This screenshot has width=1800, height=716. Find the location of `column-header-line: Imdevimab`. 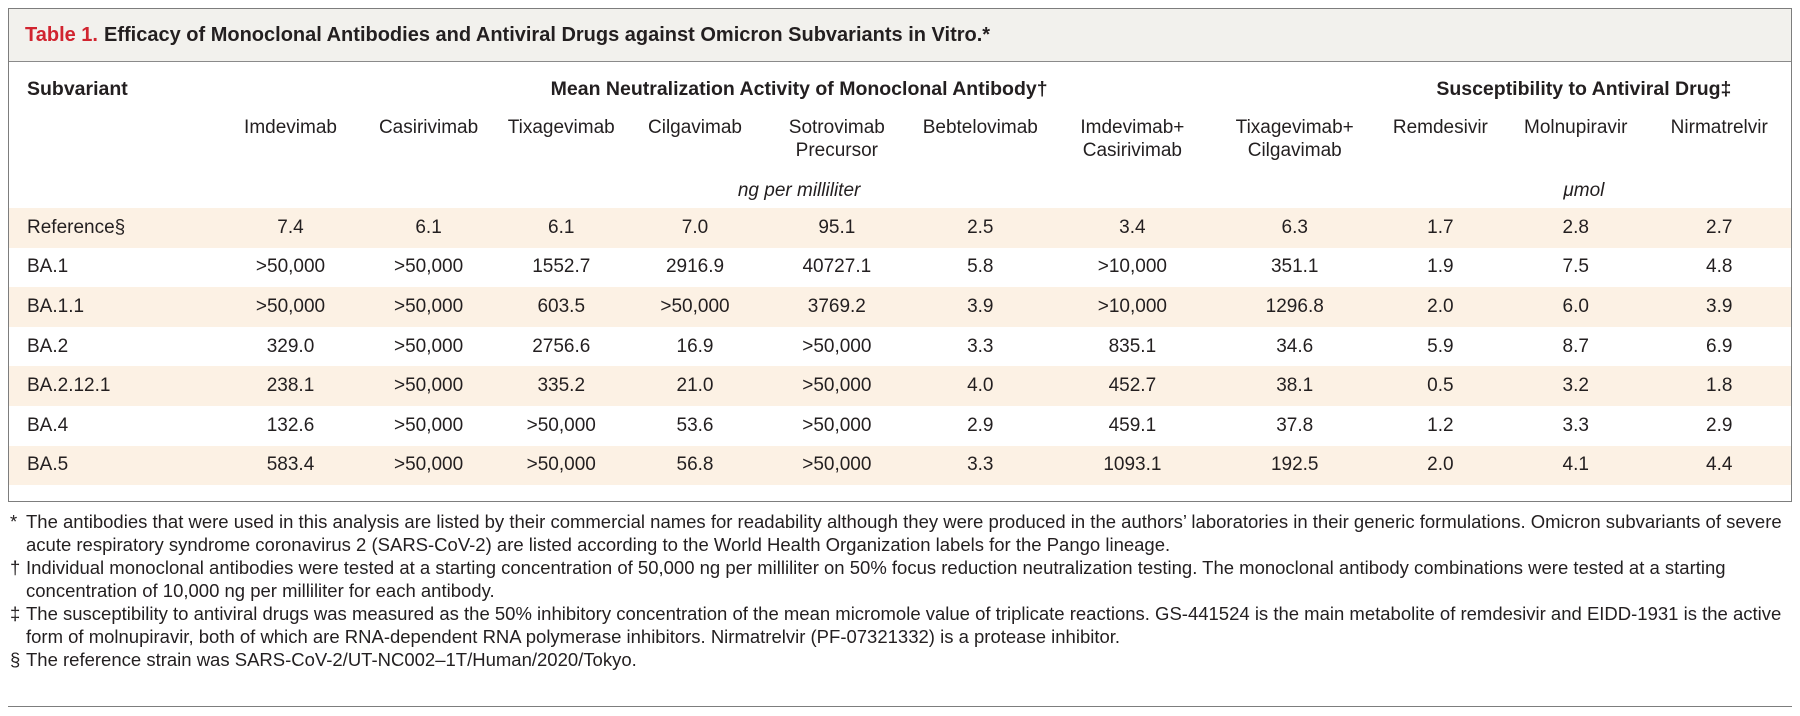

column-header-line: Imdevimab is located at coordinates (290, 127).